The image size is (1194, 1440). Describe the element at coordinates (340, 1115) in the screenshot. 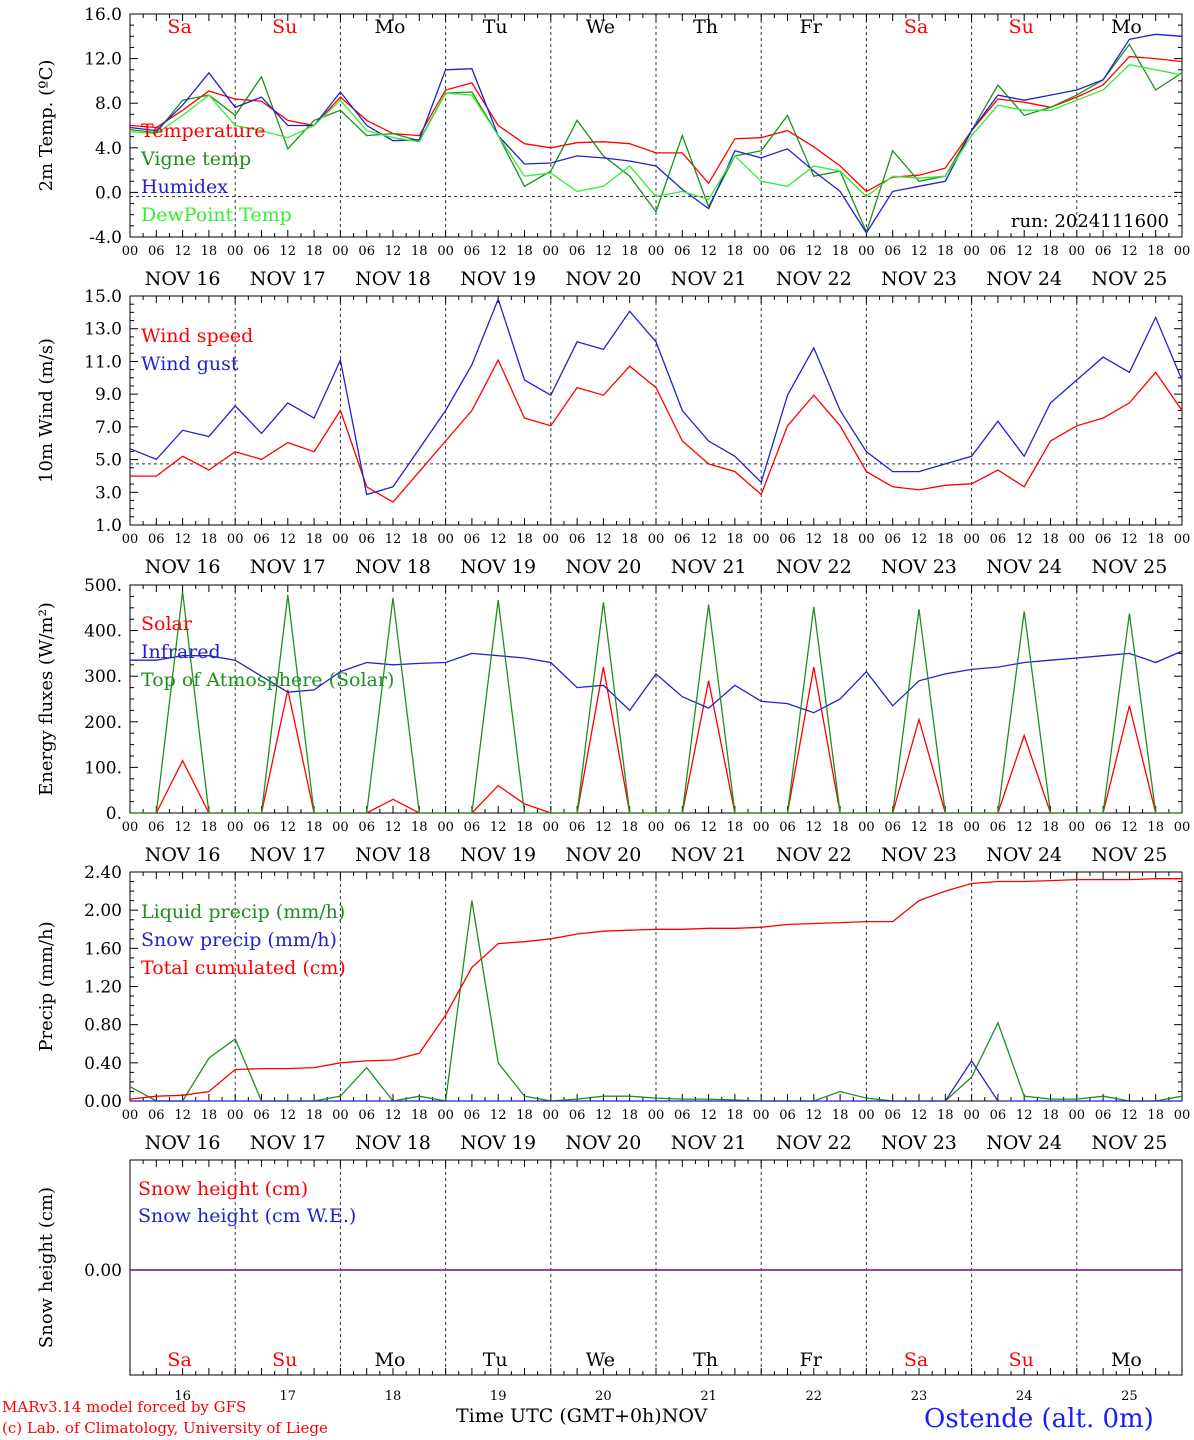

I see `panel-4-hour-label: 00` at that location.